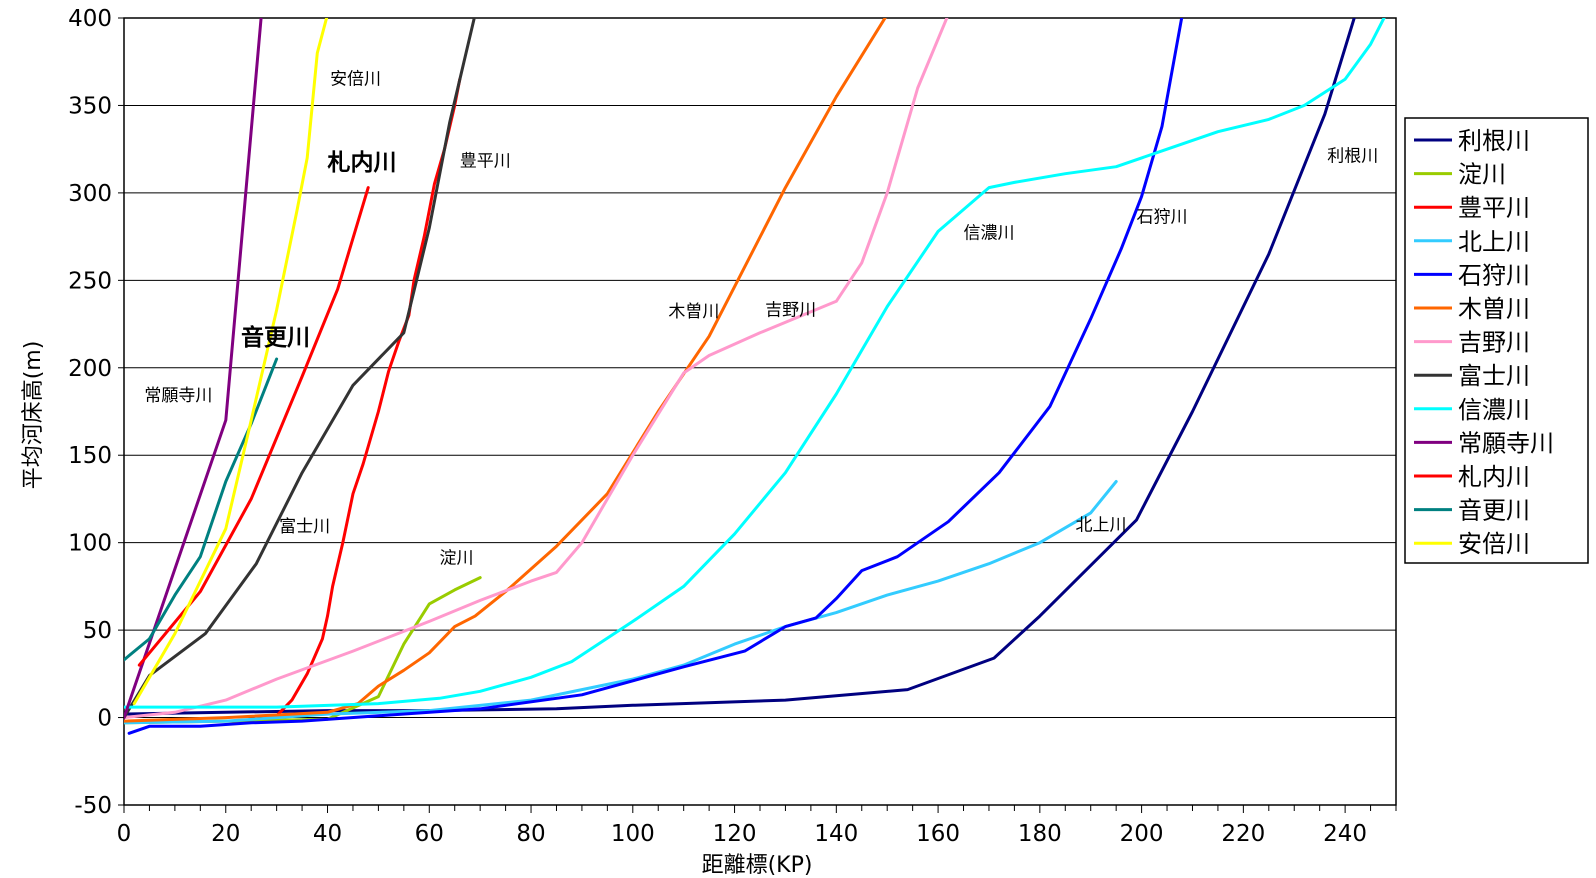 This screenshot has width=1596, height=878. What do you see at coordinates (429, 834) in the screenshot?
I see `x-tick-label: 60` at bounding box center [429, 834].